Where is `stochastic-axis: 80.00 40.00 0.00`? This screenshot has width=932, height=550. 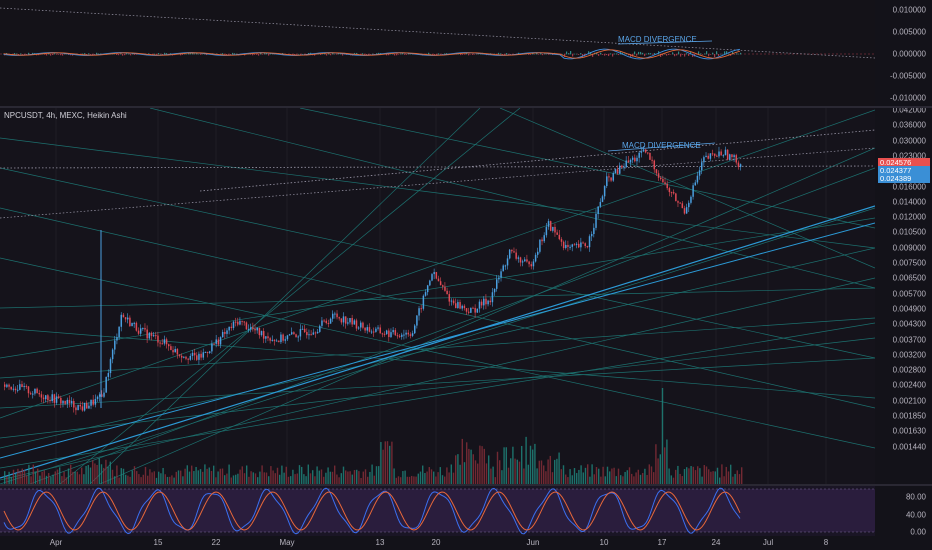
stochastic-axis: 80.00 40.00 0.00 is located at coordinates (903, 511).